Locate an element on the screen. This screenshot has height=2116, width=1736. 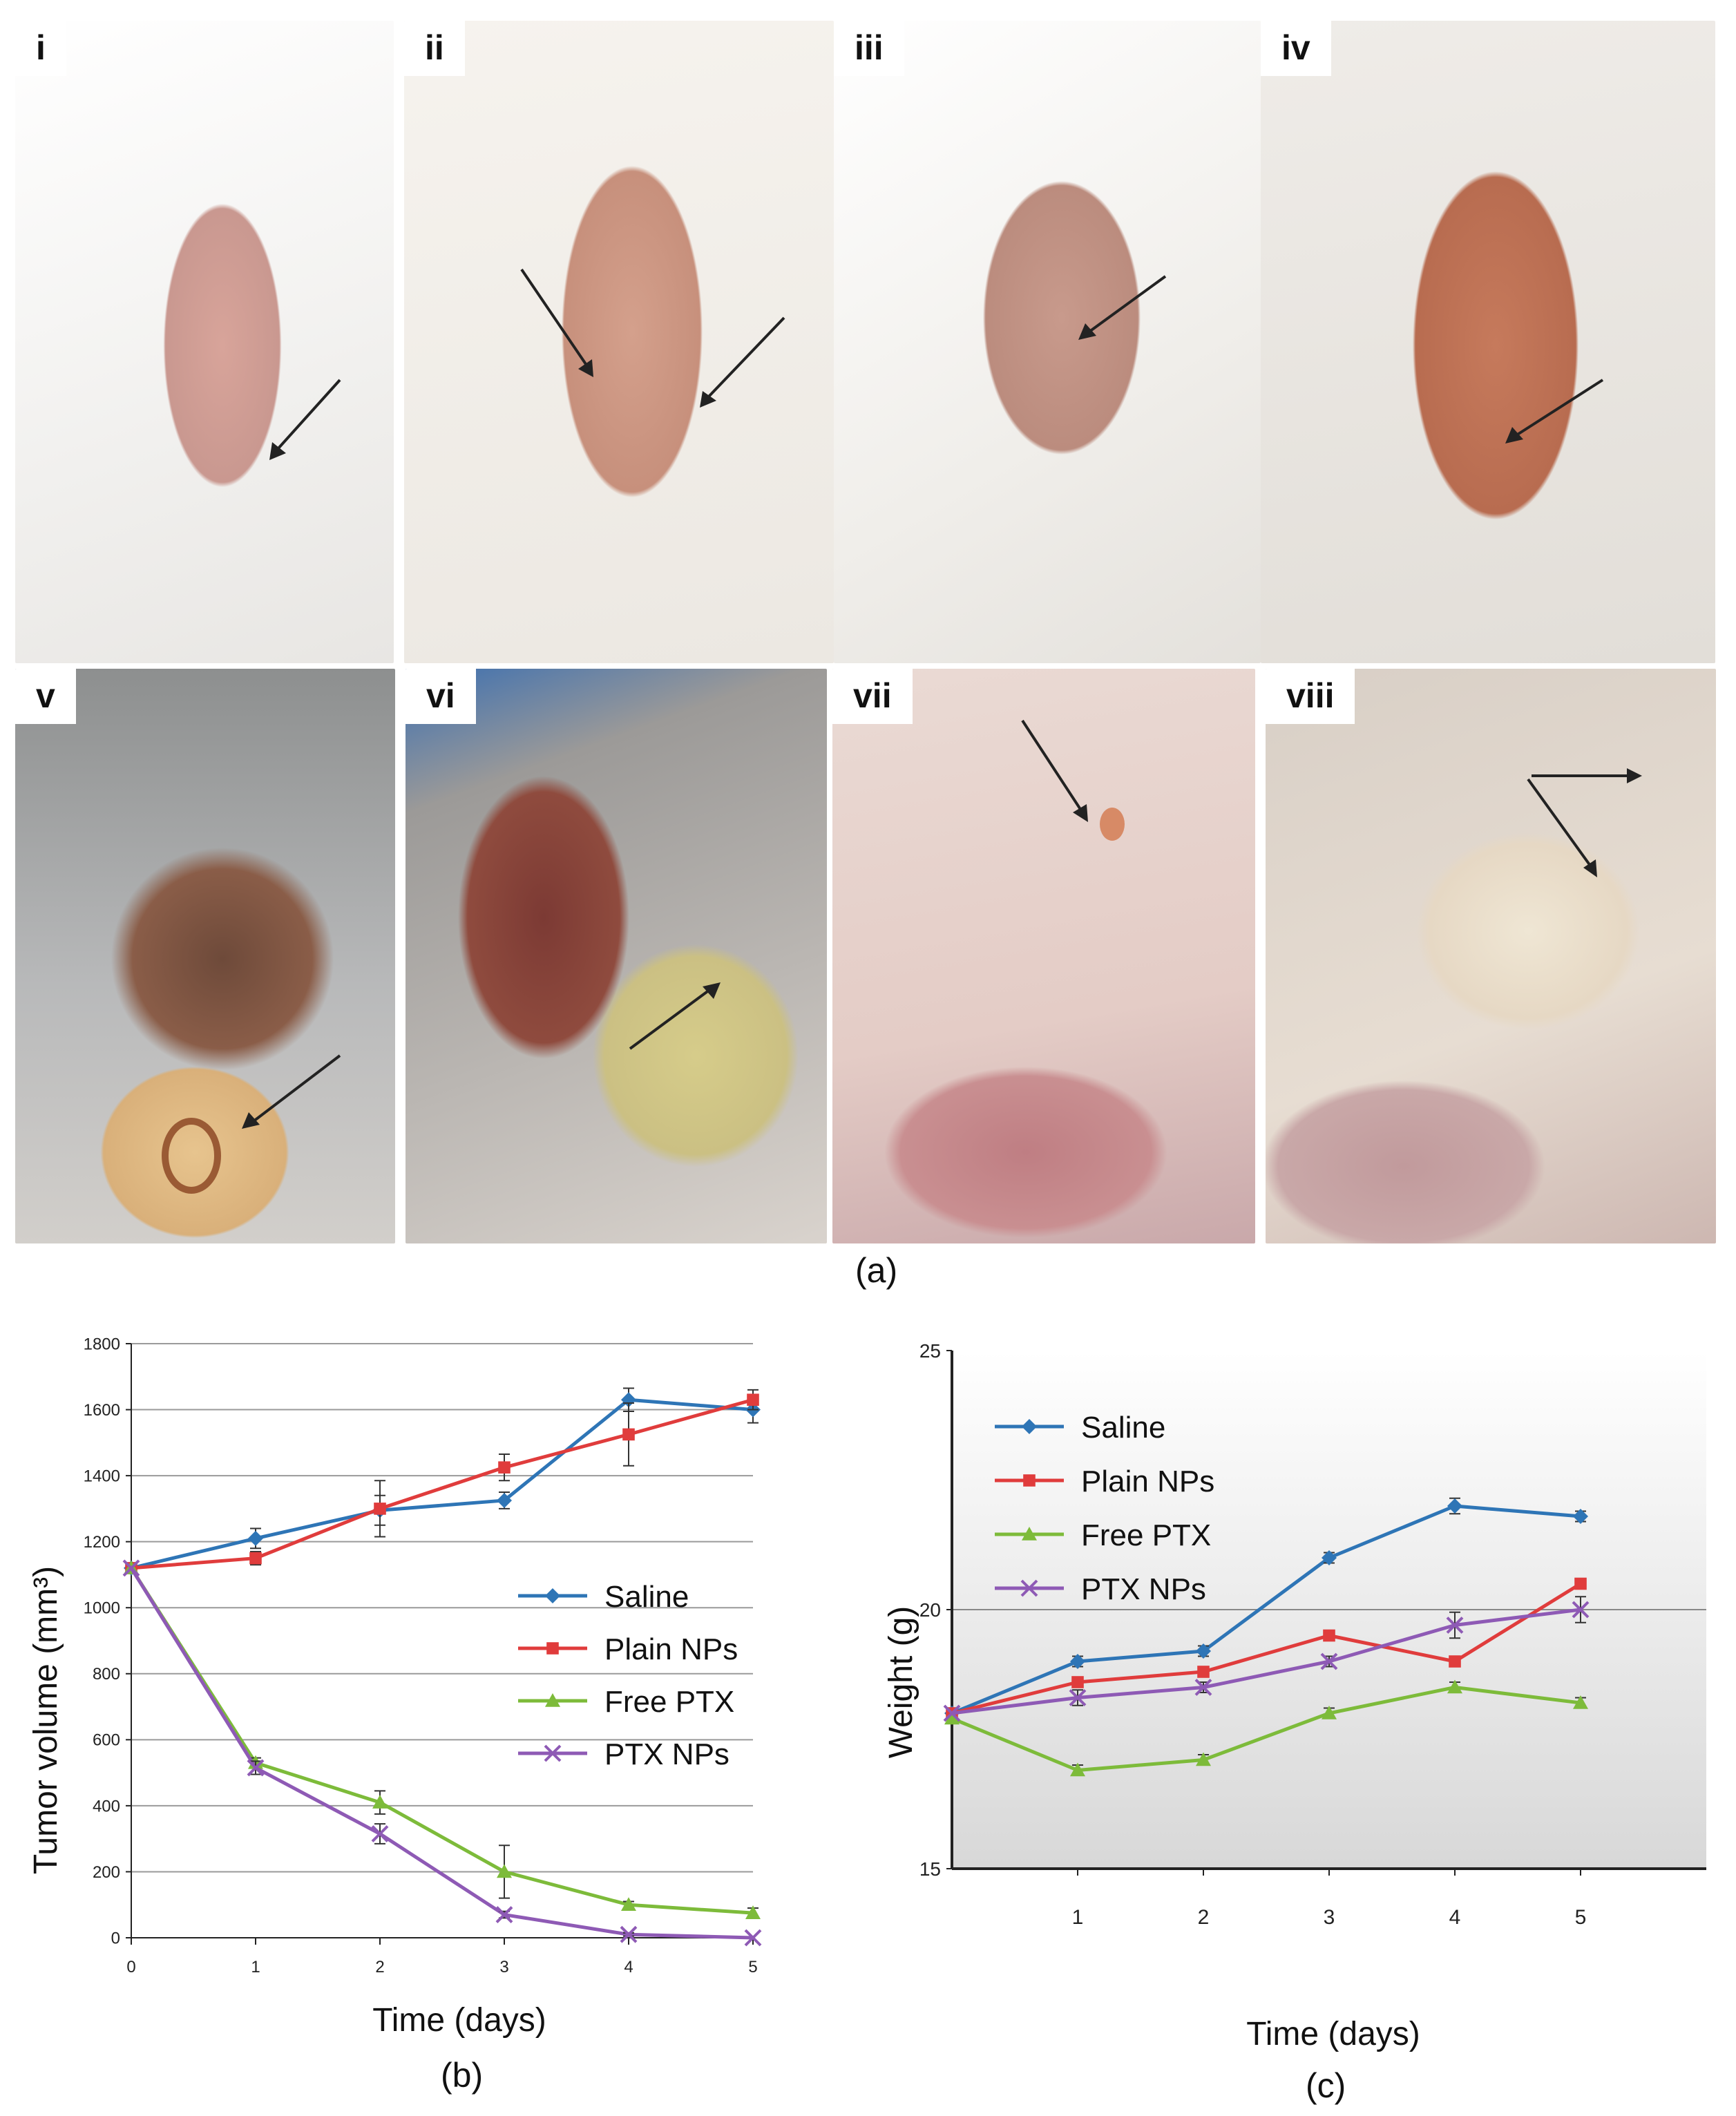
x-axis-label: Time (days) is located at coordinates (1333, 2034).